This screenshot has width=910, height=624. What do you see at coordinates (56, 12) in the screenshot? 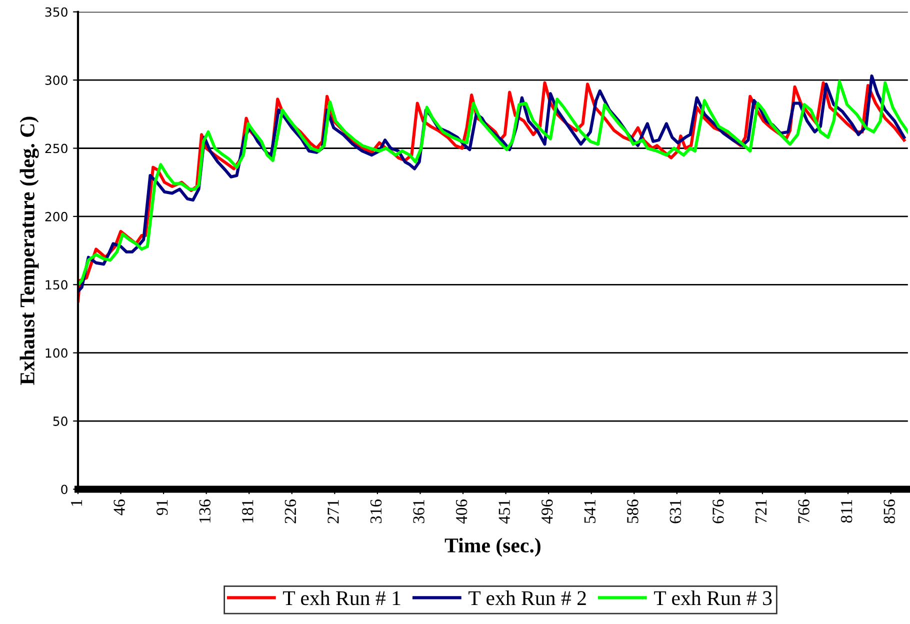
I see `y-tick-label: 350` at bounding box center [56, 12].